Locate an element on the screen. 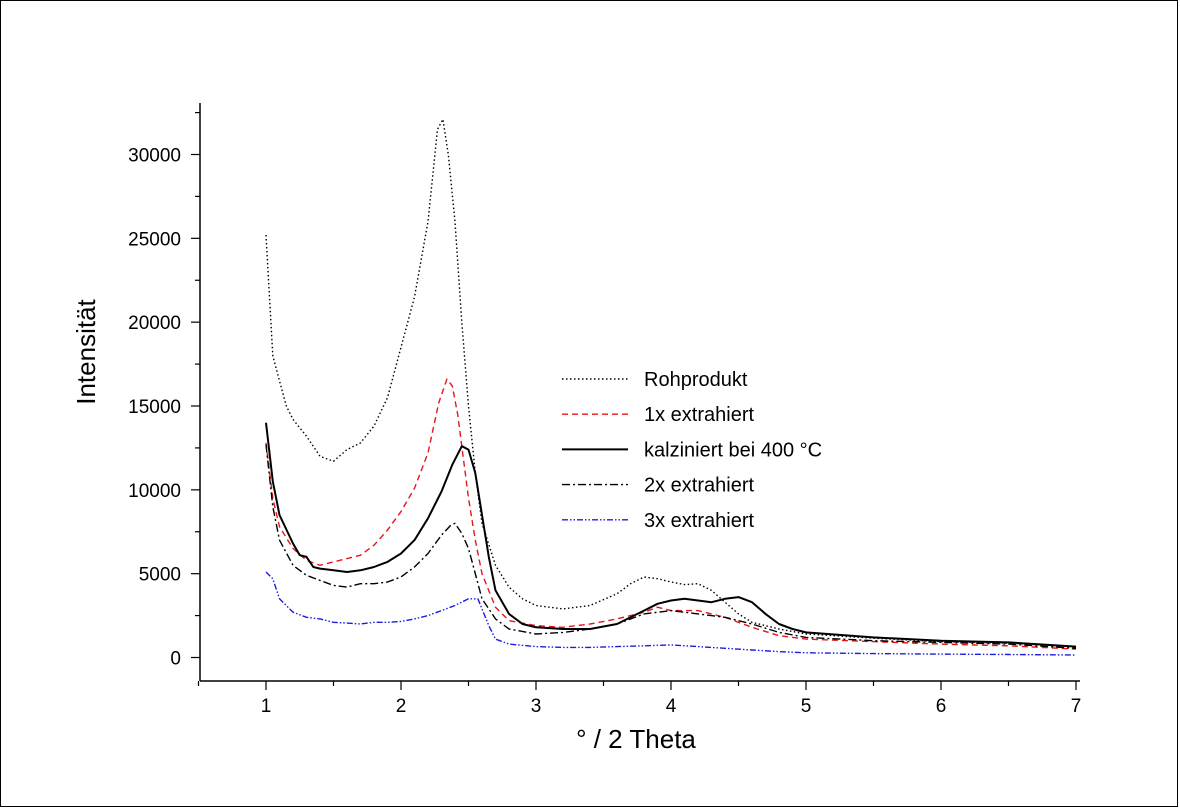 This screenshot has width=1180, height=809. x-tick-label: 2 is located at coordinates (401, 706).